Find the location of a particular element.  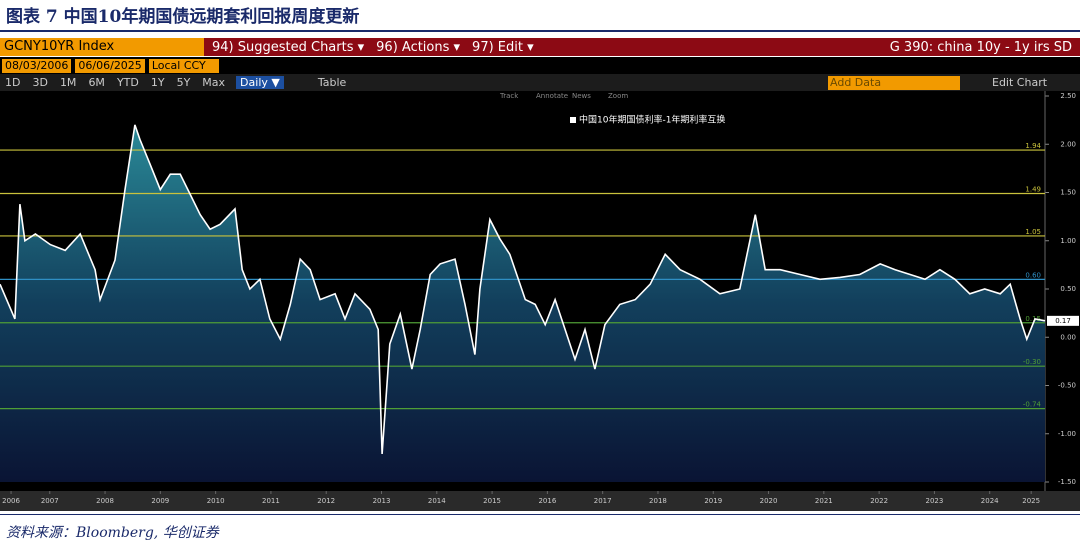

reference-label: -0.74 is located at coordinates (1032, 405).